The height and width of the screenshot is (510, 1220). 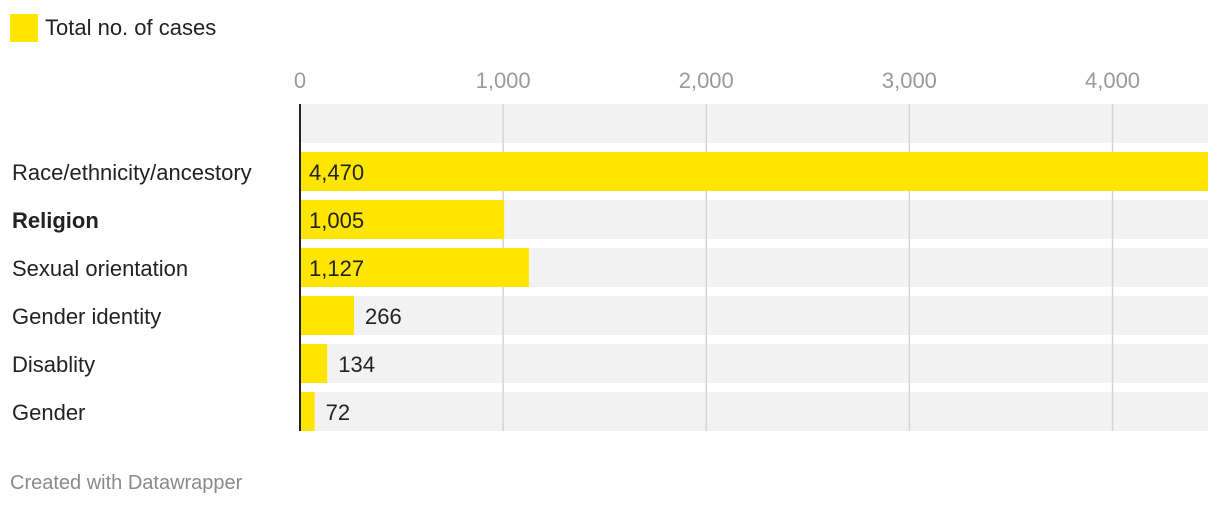 What do you see at coordinates (336, 172) in the screenshot?
I see `value-label: 4,470` at bounding box center [336, 172].